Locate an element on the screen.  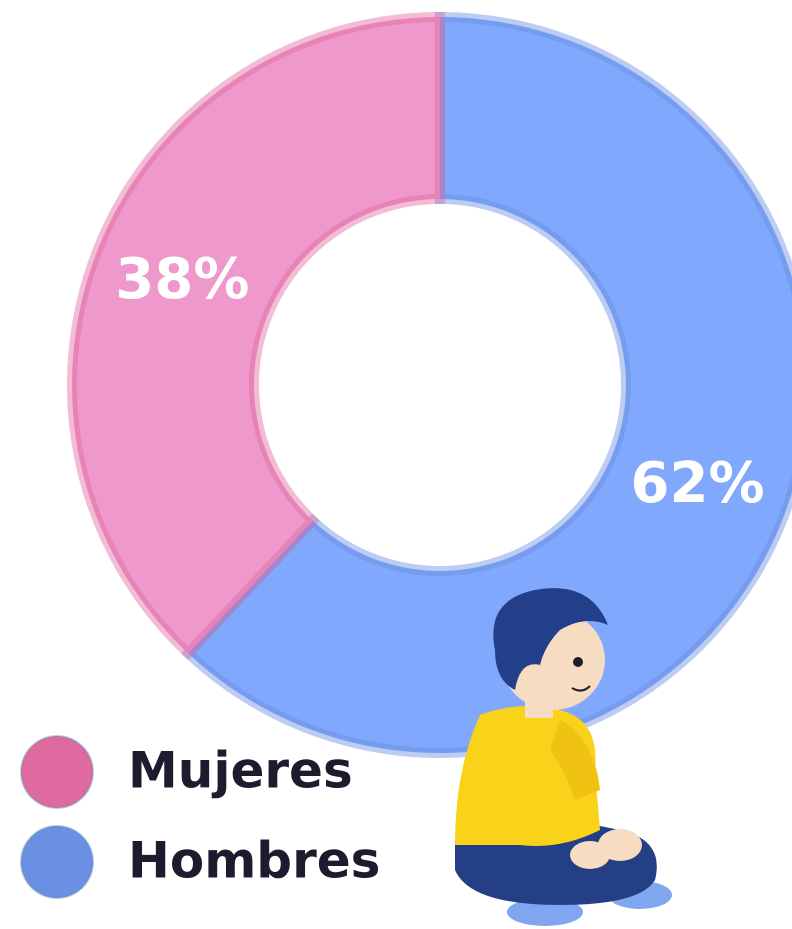
illustration is located at coordinates (563, 757).